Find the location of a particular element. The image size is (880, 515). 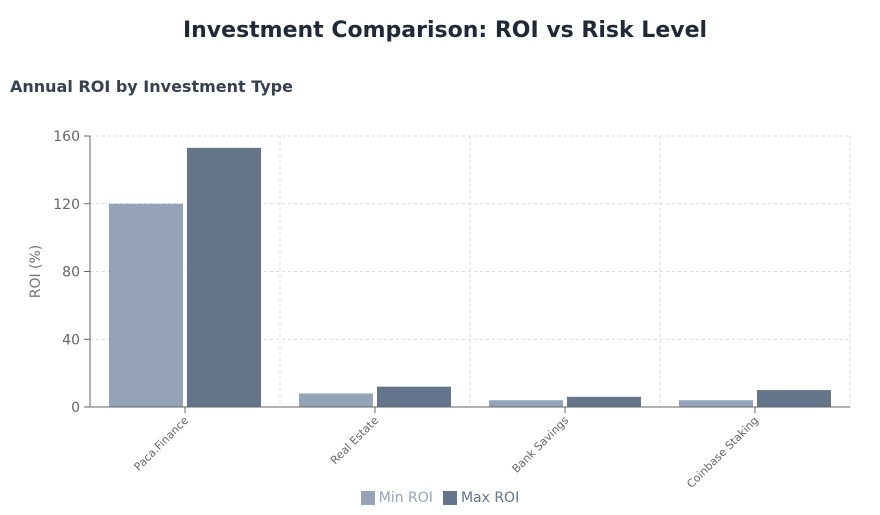

y-tick-label: 40 is located at coordinates (71, 340).